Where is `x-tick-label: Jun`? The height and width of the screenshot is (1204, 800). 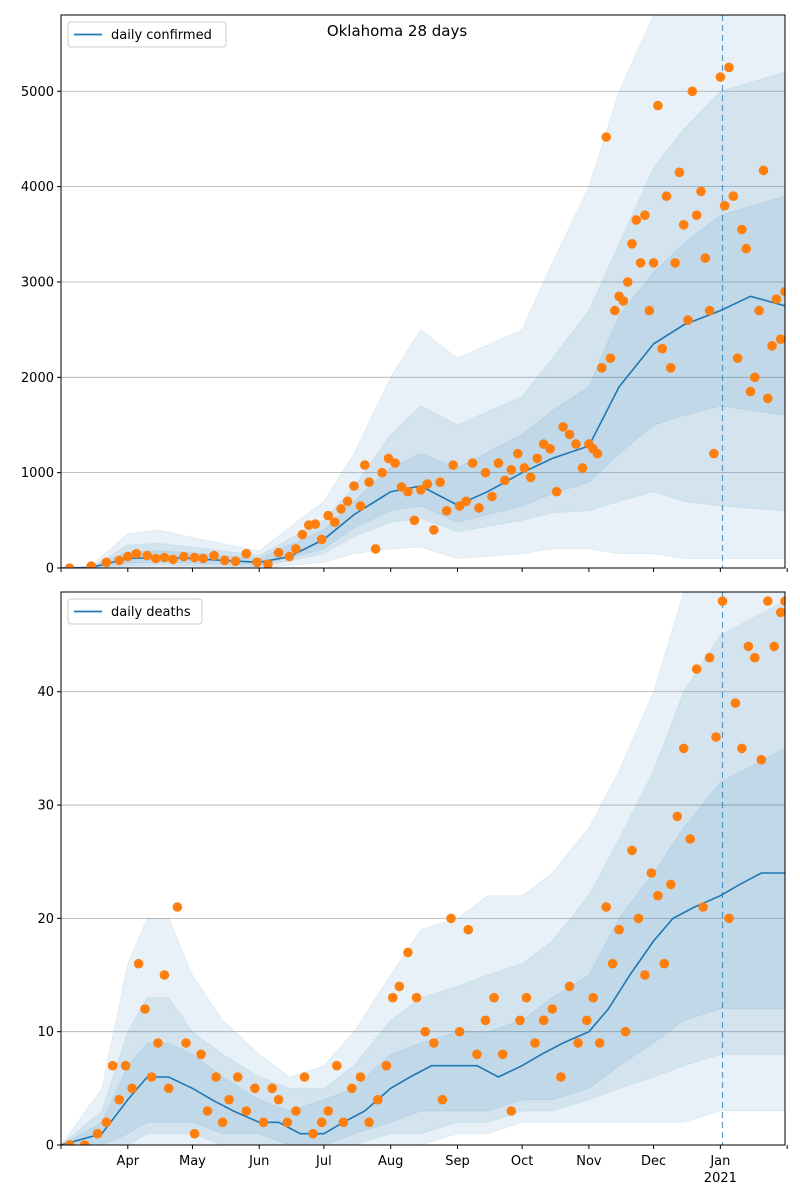
x-tick-label: Jun is located at coordinates (258, 1161).